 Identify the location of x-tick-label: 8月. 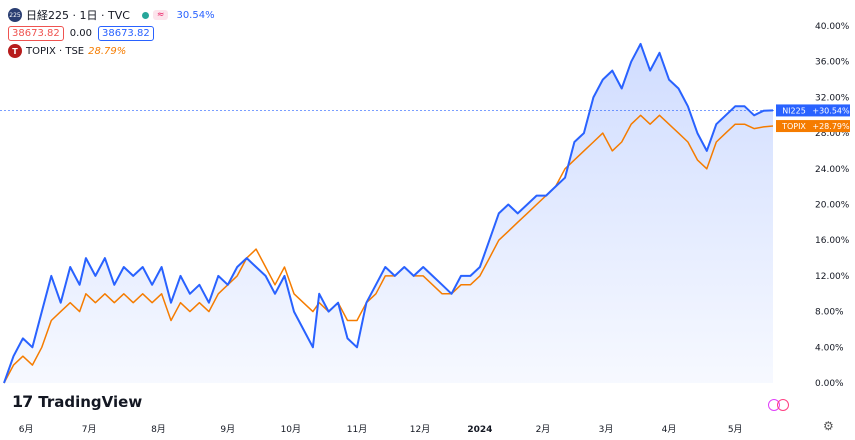
(158, 429).